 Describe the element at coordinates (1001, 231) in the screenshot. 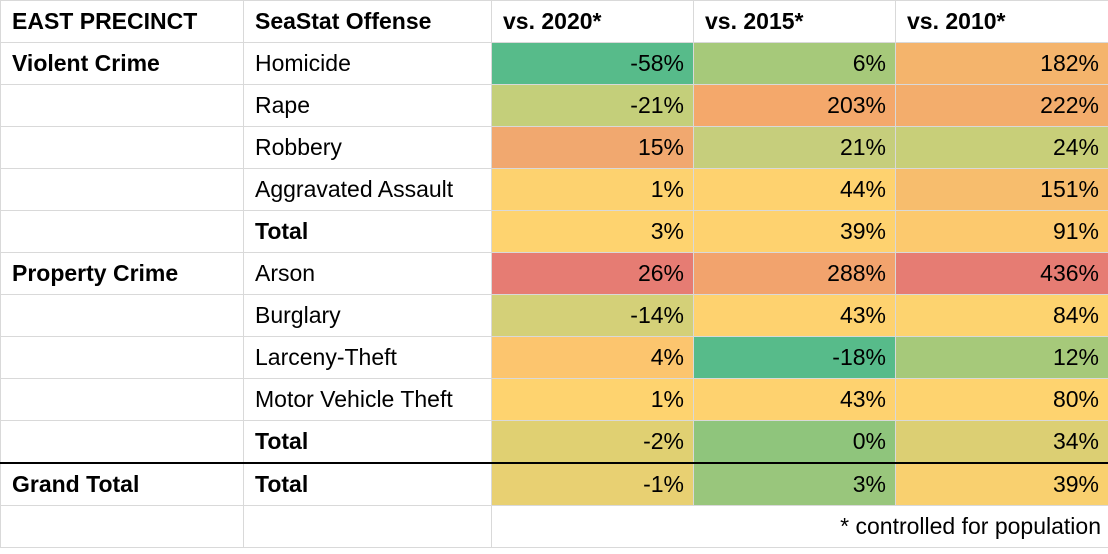

I see `value-cell-v2010: 91%` at that location.